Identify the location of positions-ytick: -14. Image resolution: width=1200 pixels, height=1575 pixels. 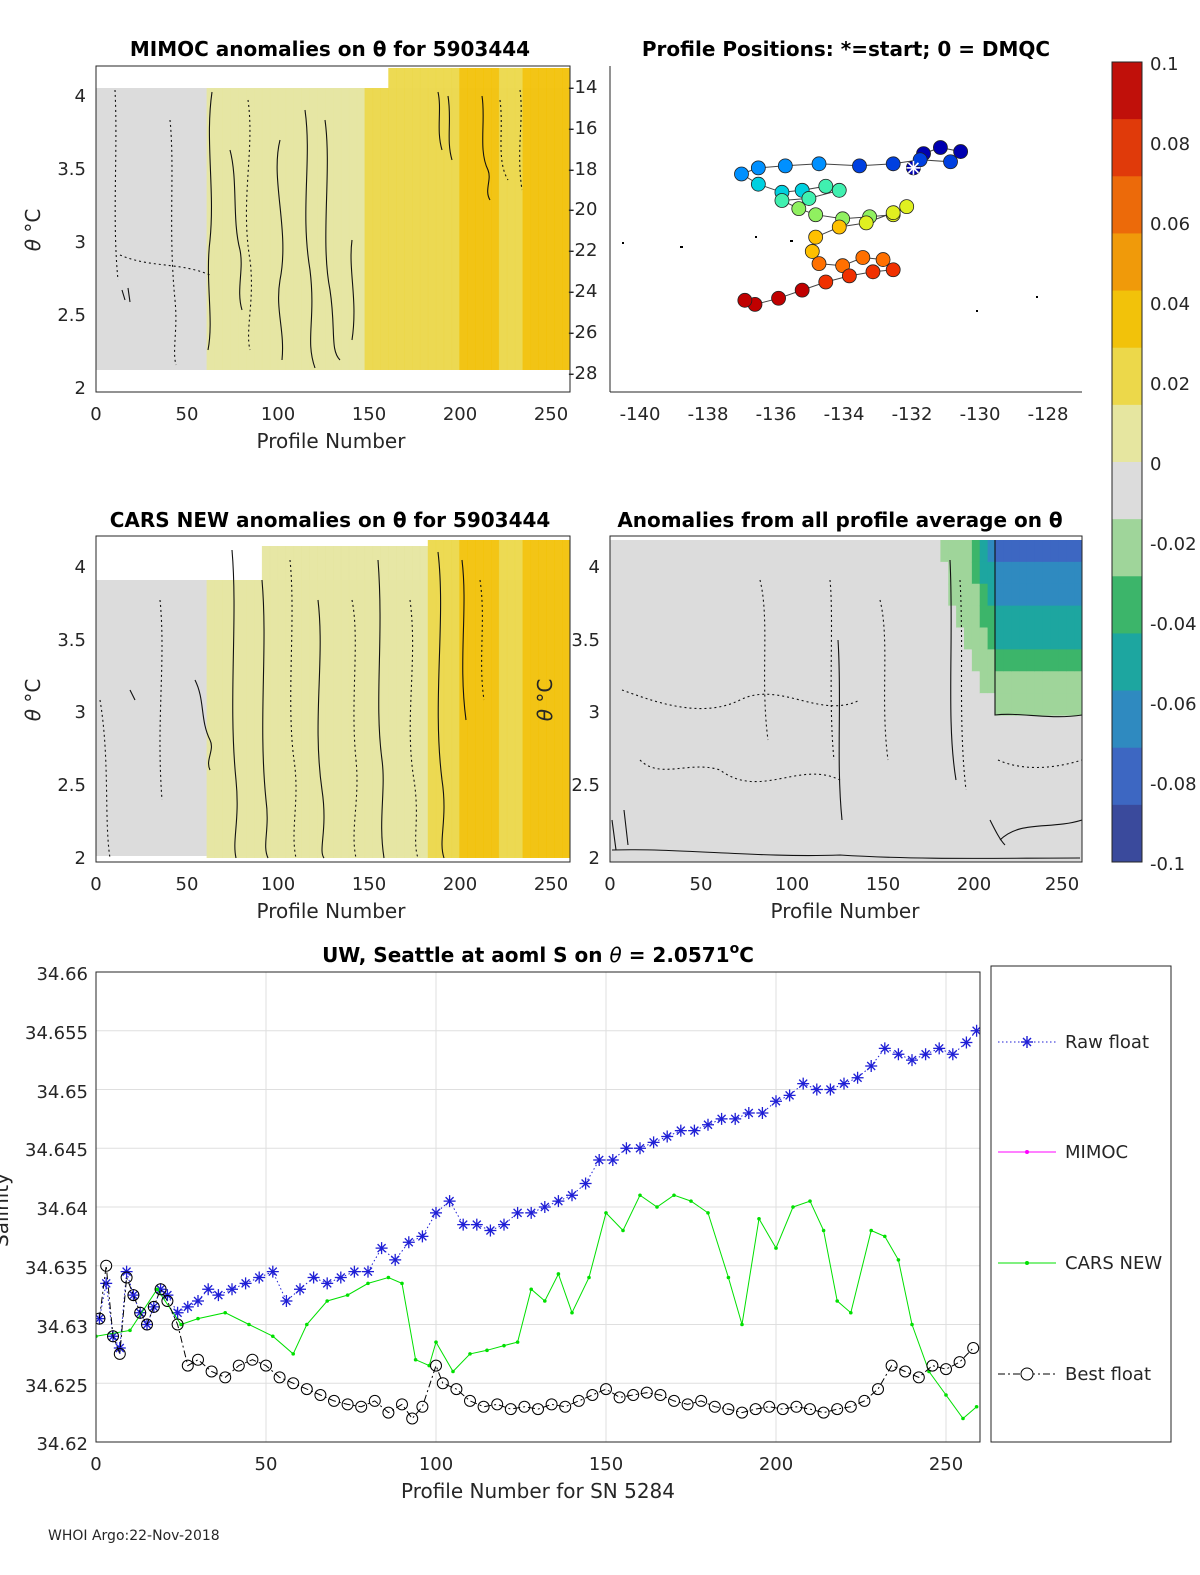
(582, 87).